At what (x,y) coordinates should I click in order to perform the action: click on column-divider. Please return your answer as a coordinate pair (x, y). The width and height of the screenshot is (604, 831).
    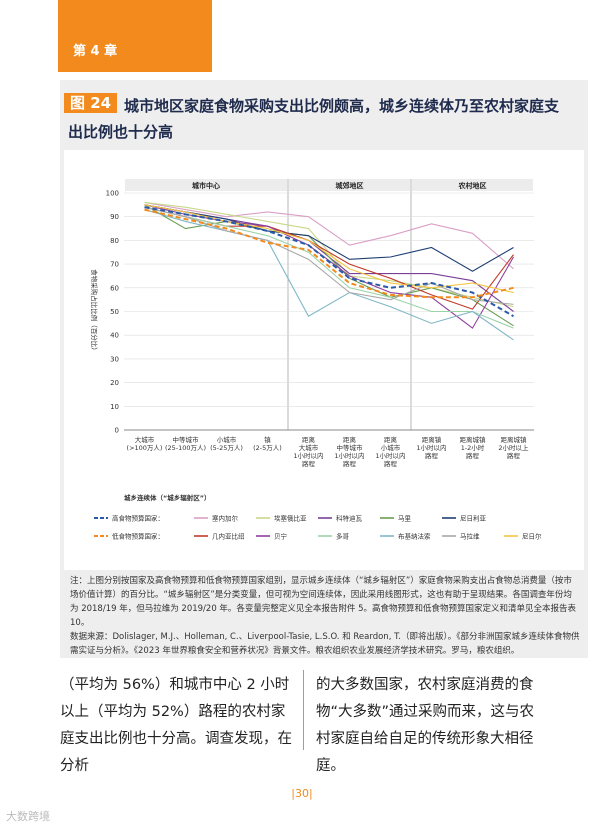
    Looking at the image, I should click on (303, 710).